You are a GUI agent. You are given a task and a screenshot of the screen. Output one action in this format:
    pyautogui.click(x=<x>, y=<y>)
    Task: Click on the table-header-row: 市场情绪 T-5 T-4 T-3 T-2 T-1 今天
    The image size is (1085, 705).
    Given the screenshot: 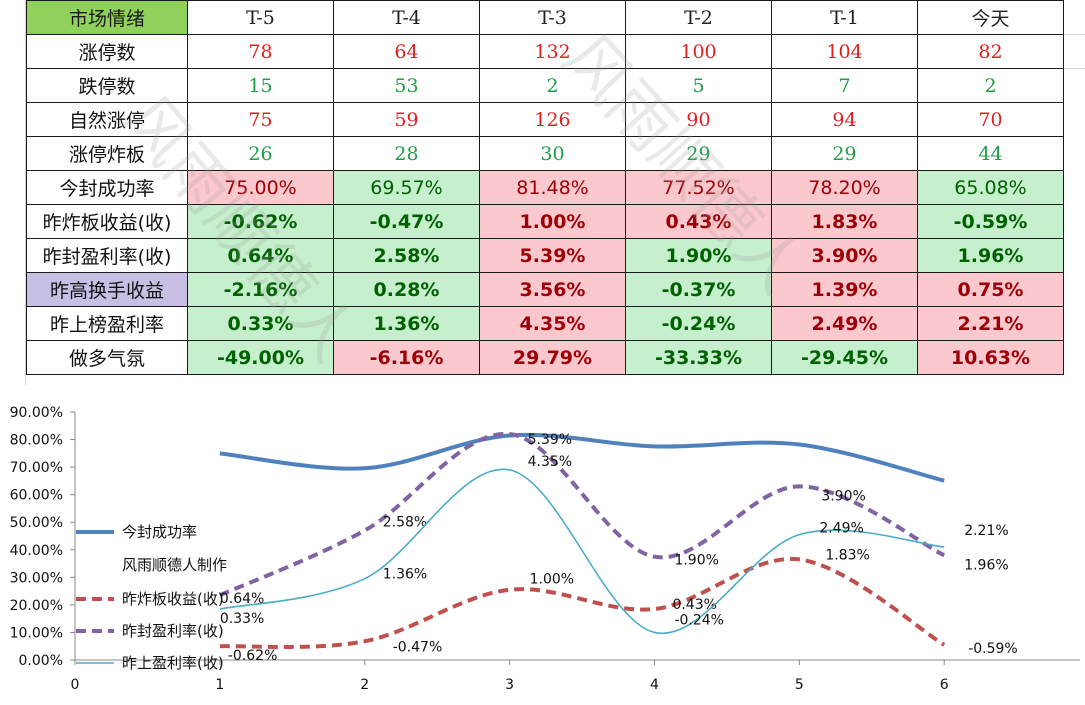 What is the action you would take?
    pyautogui.click(x=545, y=17)
    